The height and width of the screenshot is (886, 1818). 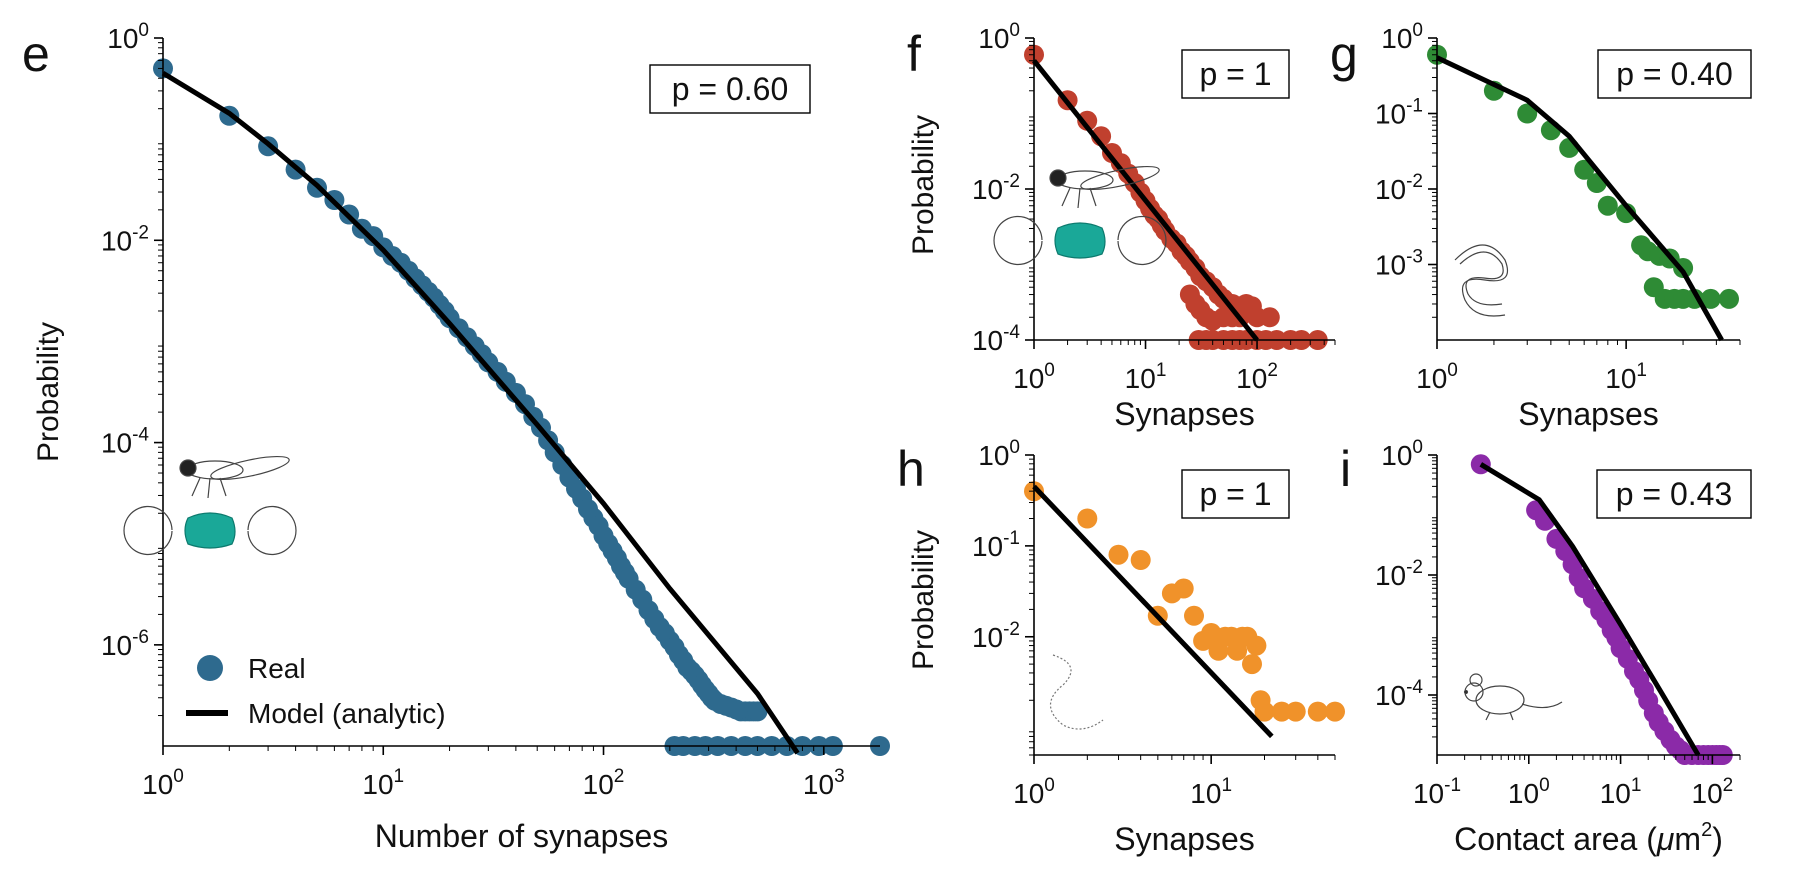 What do you see at coordinates (347, 713) in the screenshot?
I see `legend-label-model: Model (analytic)` at bounding box center [347, 713].